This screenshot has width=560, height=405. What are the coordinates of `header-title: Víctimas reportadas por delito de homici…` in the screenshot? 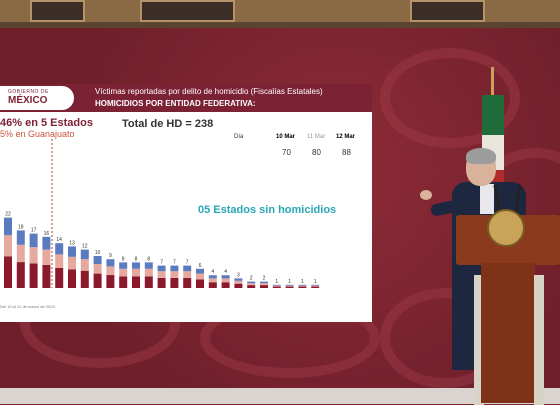 It's located at (209, 91).